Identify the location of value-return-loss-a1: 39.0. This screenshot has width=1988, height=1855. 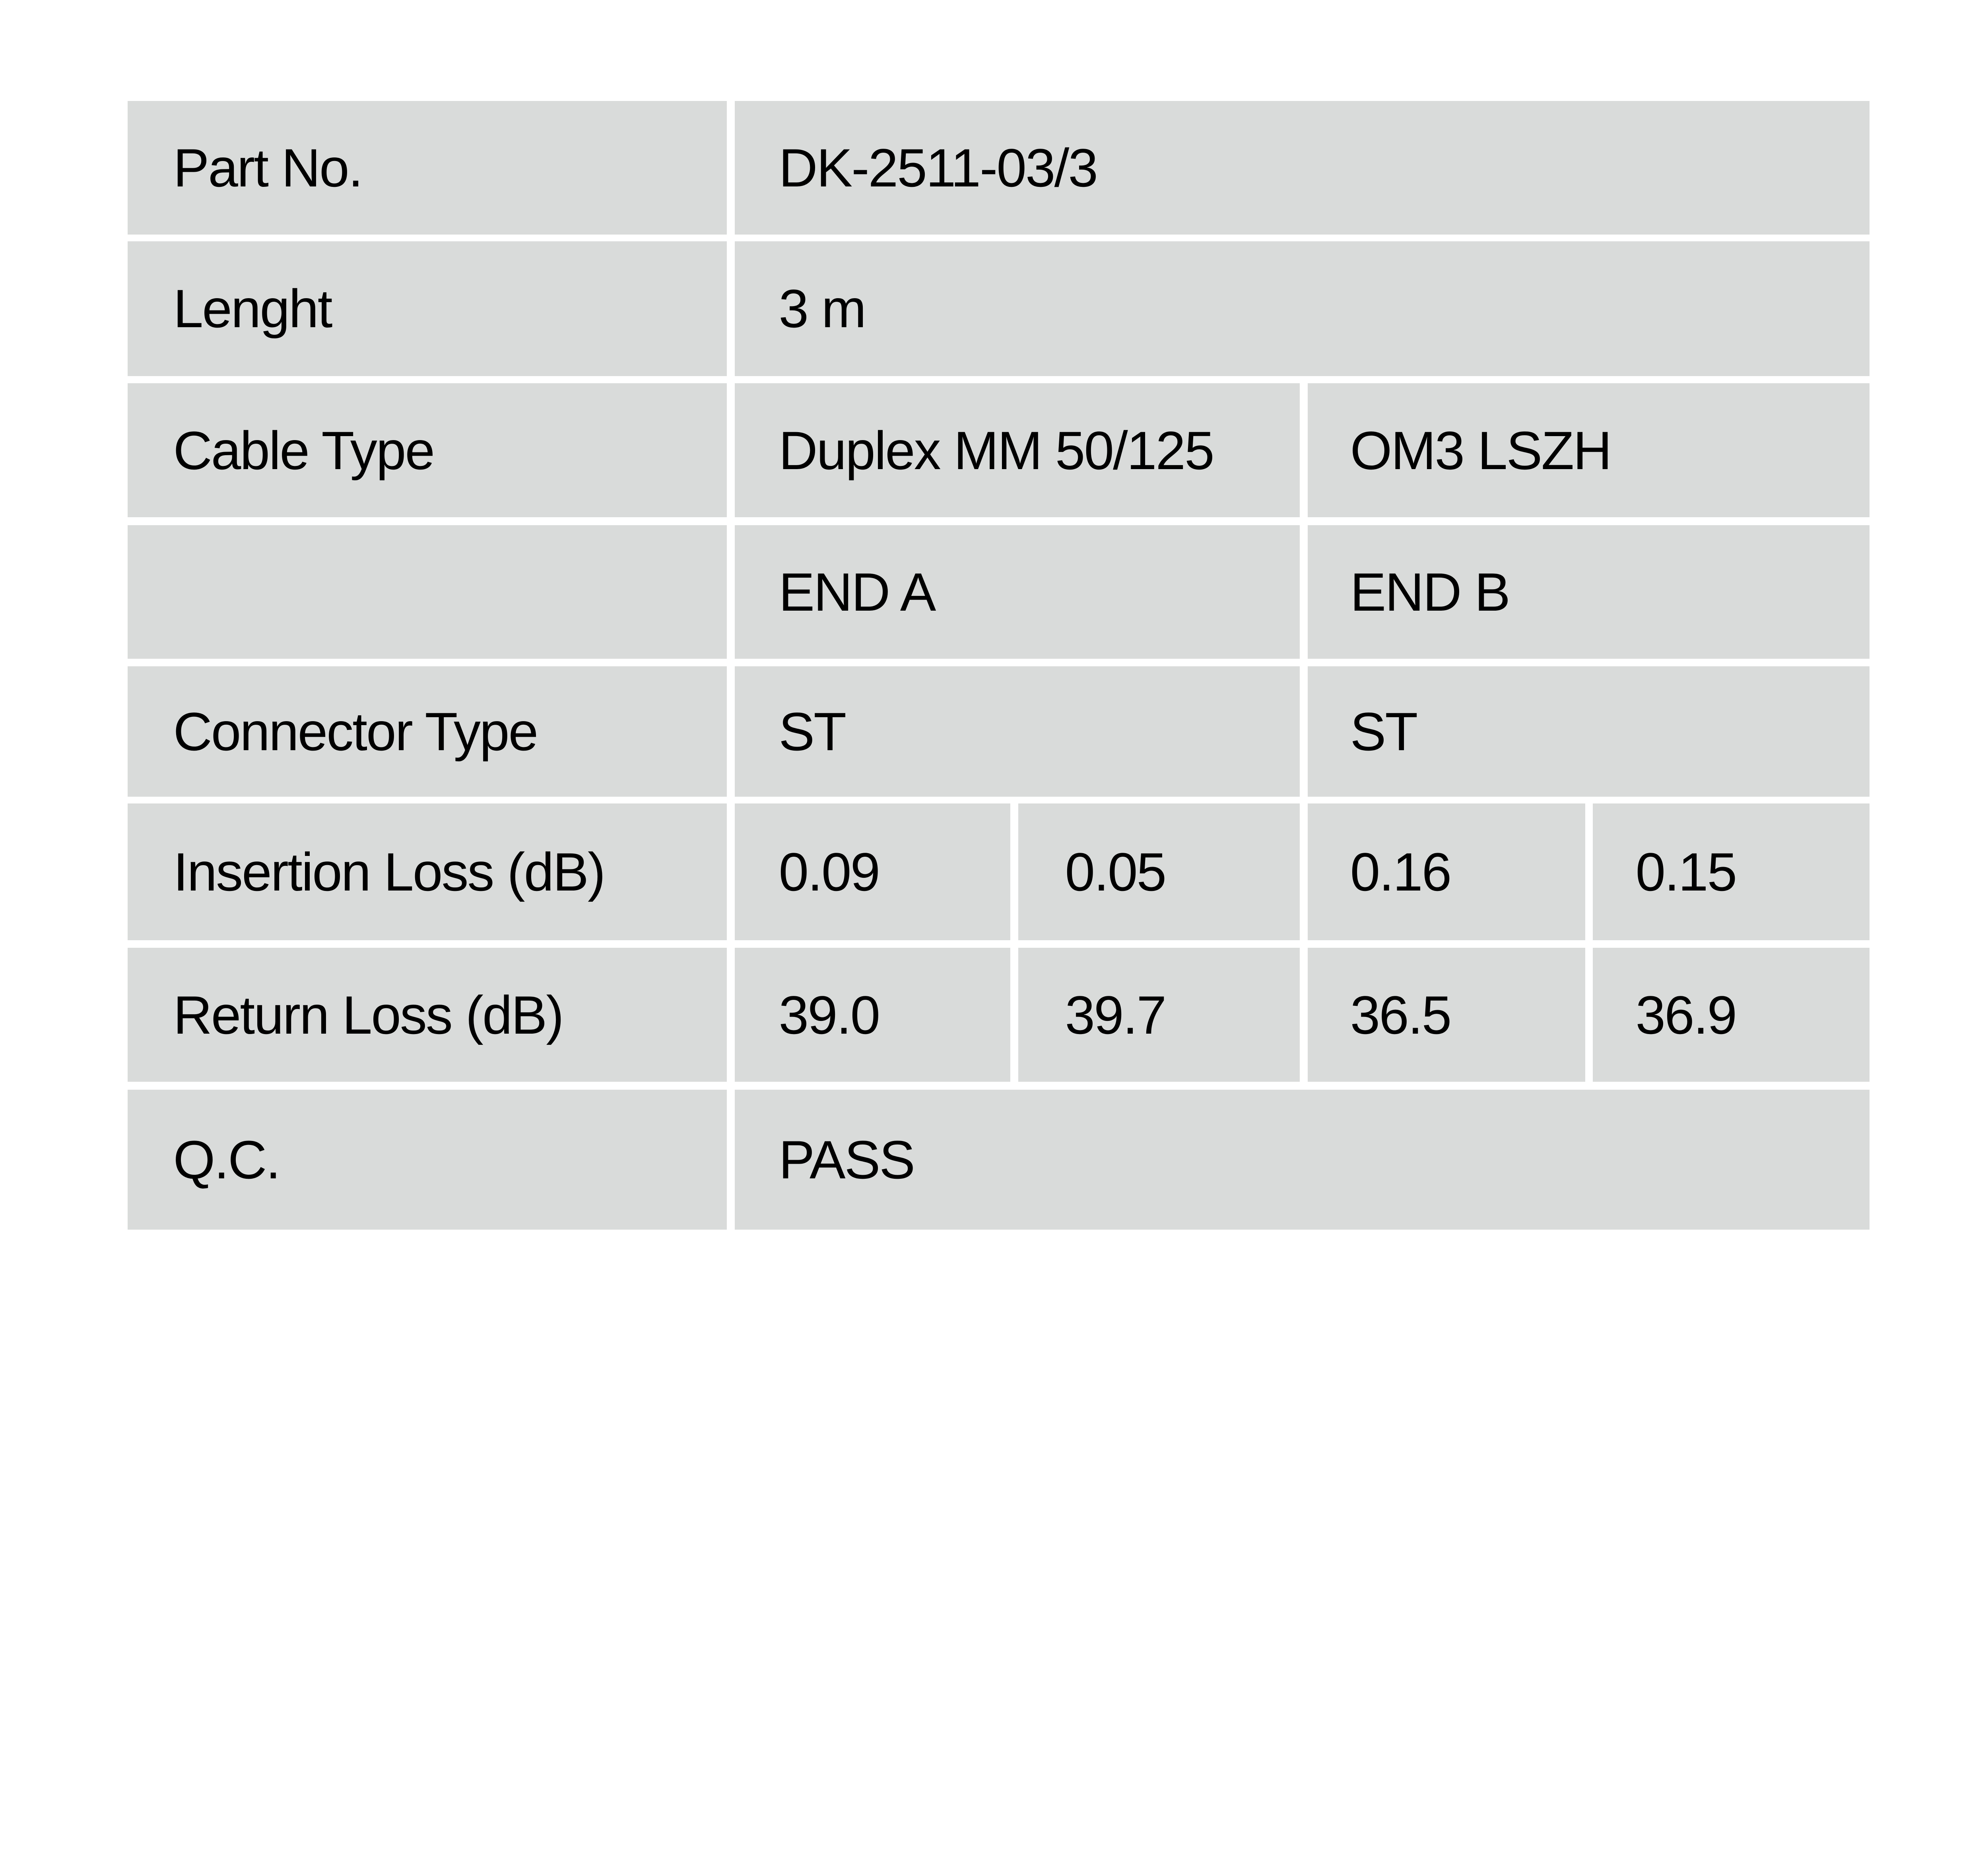
(872, 1015).